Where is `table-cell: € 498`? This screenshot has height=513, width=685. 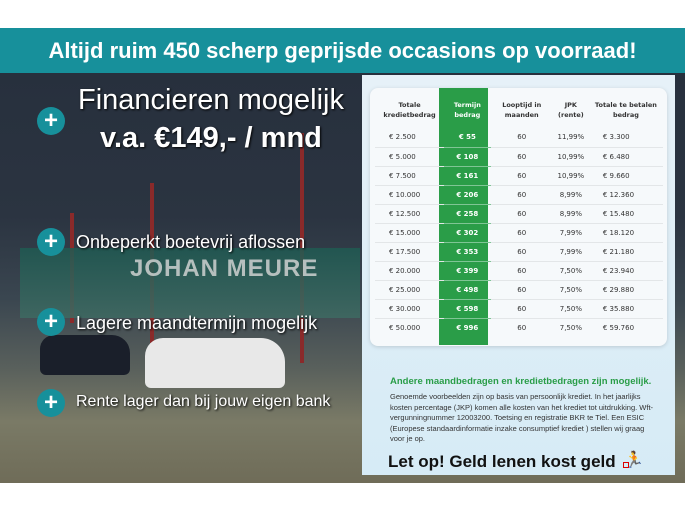 table-cell: € 498 is located at coordinates (467, 289).